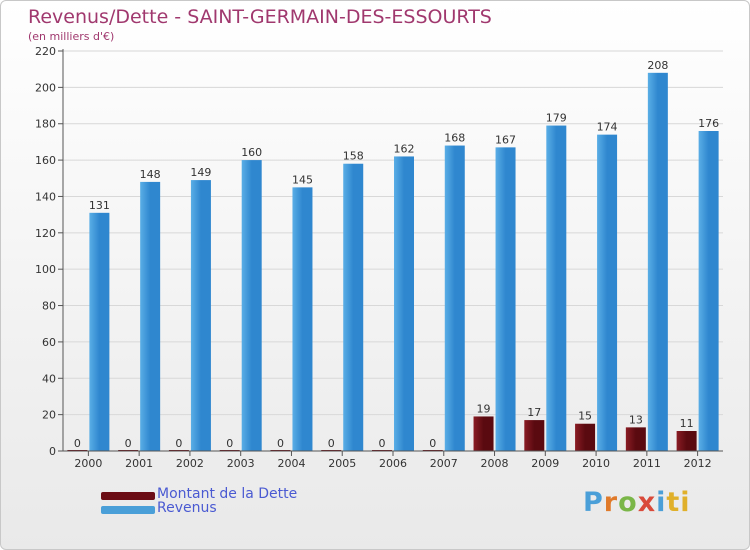 The image size is (750, 550). What do you see at coordinates (241, 463) in the screenshot?
I see `x-tick-label: 2003` at bounding box center [241, 463].